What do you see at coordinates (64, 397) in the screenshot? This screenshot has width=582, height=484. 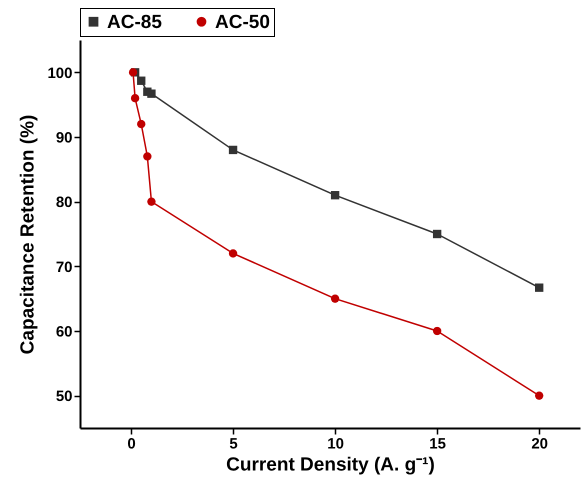 I see `y-tick-label: 50` at bounding box center [64, 397].